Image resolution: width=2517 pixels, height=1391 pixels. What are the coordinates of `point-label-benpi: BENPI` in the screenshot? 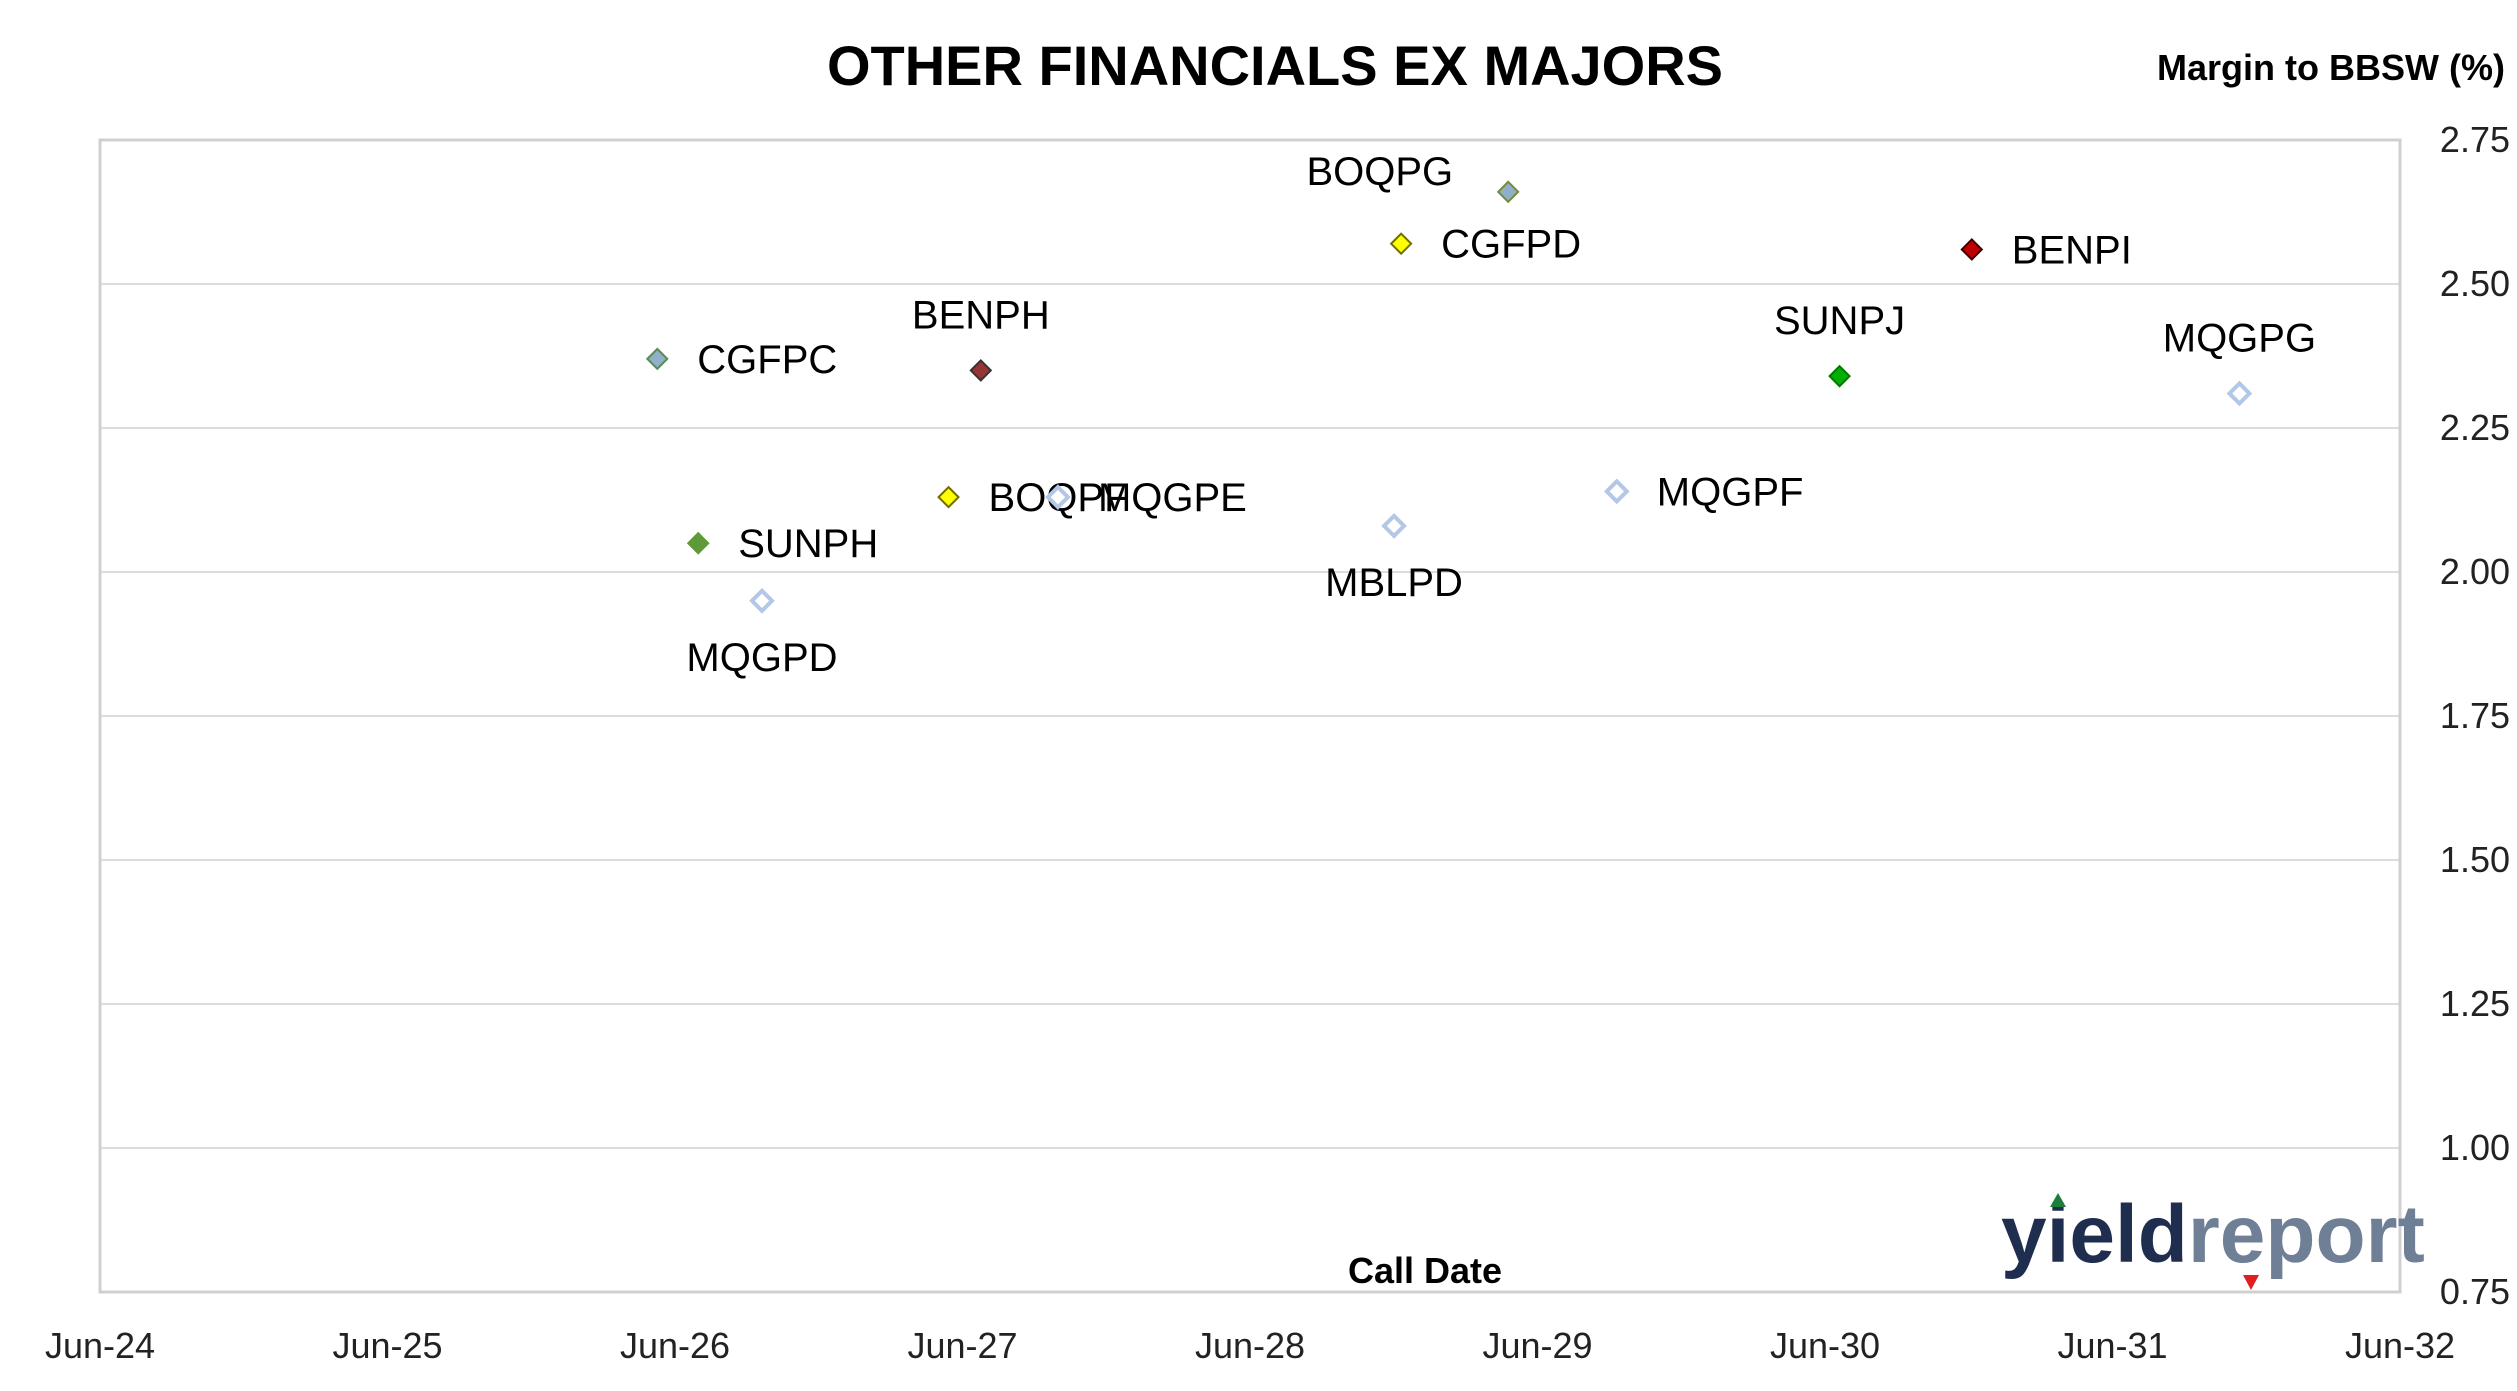 It's located at (2072, 250).